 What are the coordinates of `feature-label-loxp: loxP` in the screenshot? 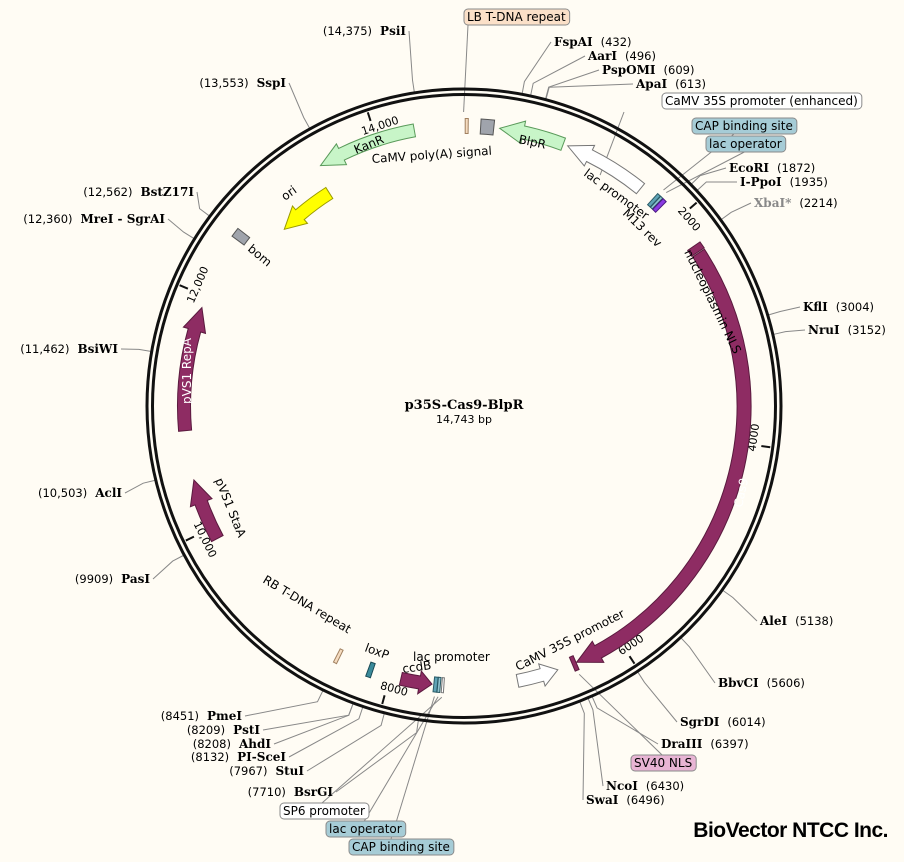 It's located at (377, 652).